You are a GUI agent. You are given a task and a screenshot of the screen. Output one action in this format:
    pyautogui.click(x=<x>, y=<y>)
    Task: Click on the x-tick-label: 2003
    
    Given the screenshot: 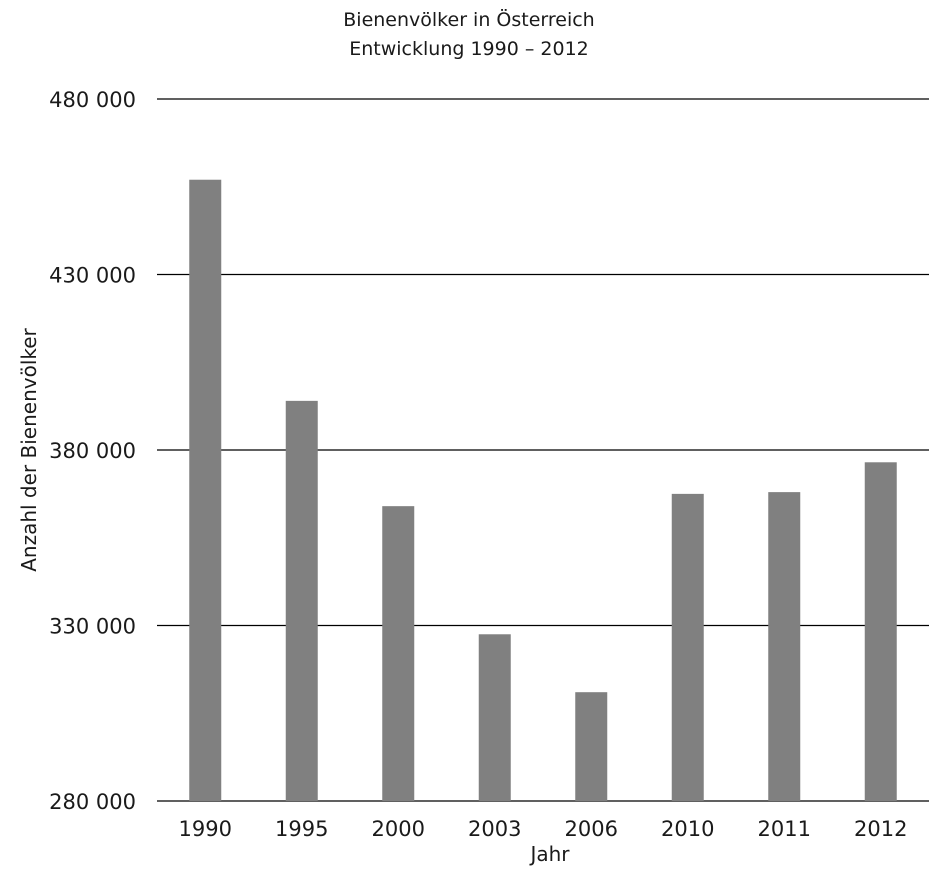 What is the action you would take?
    pyautogui.click(x=494, y=829)
    